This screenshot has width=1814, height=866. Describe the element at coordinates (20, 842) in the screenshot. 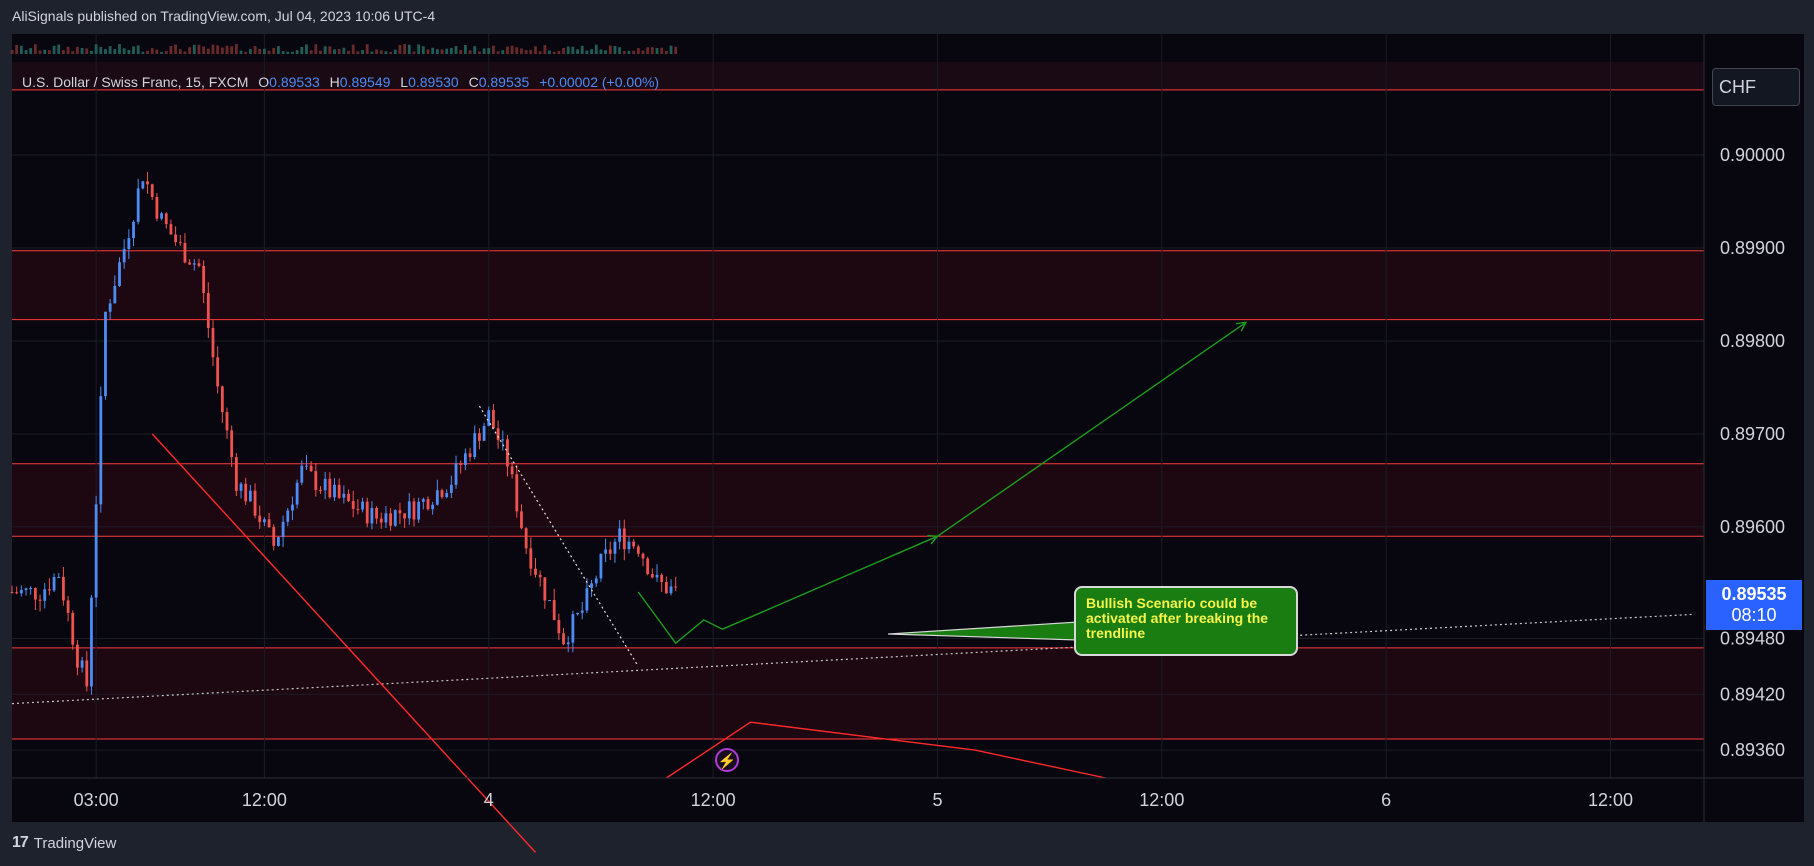

I see `tradingview-logo-icon: 17` at that location.